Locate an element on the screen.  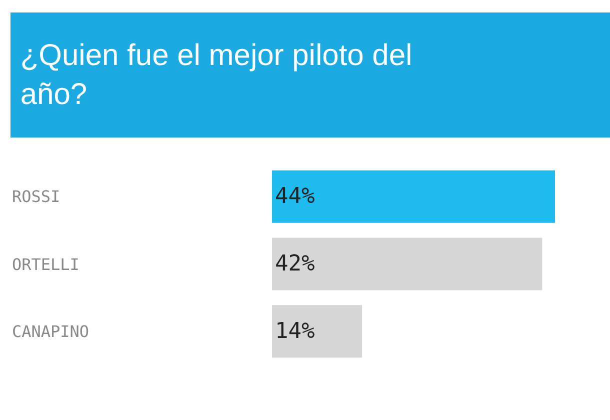
chart-title: ¿Quien fue el mejor piloto del año? is located at coordinates (212, 75).